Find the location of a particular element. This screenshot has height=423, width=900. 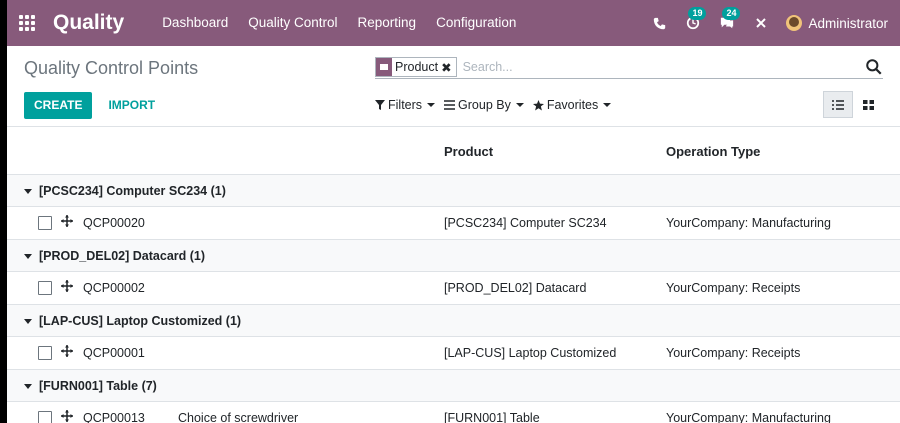

group-label: [LAP-CUS] Laptop Customized (1) is located at coordinates (140, 321).